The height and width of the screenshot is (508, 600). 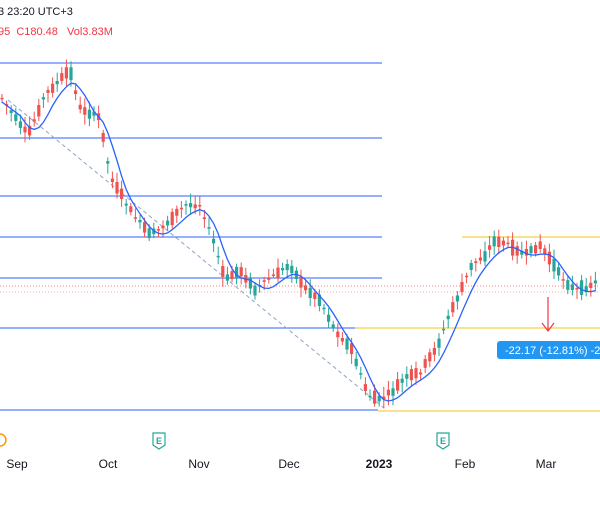 I want to click on earnings-icon: E, so click(x=443, y=441).